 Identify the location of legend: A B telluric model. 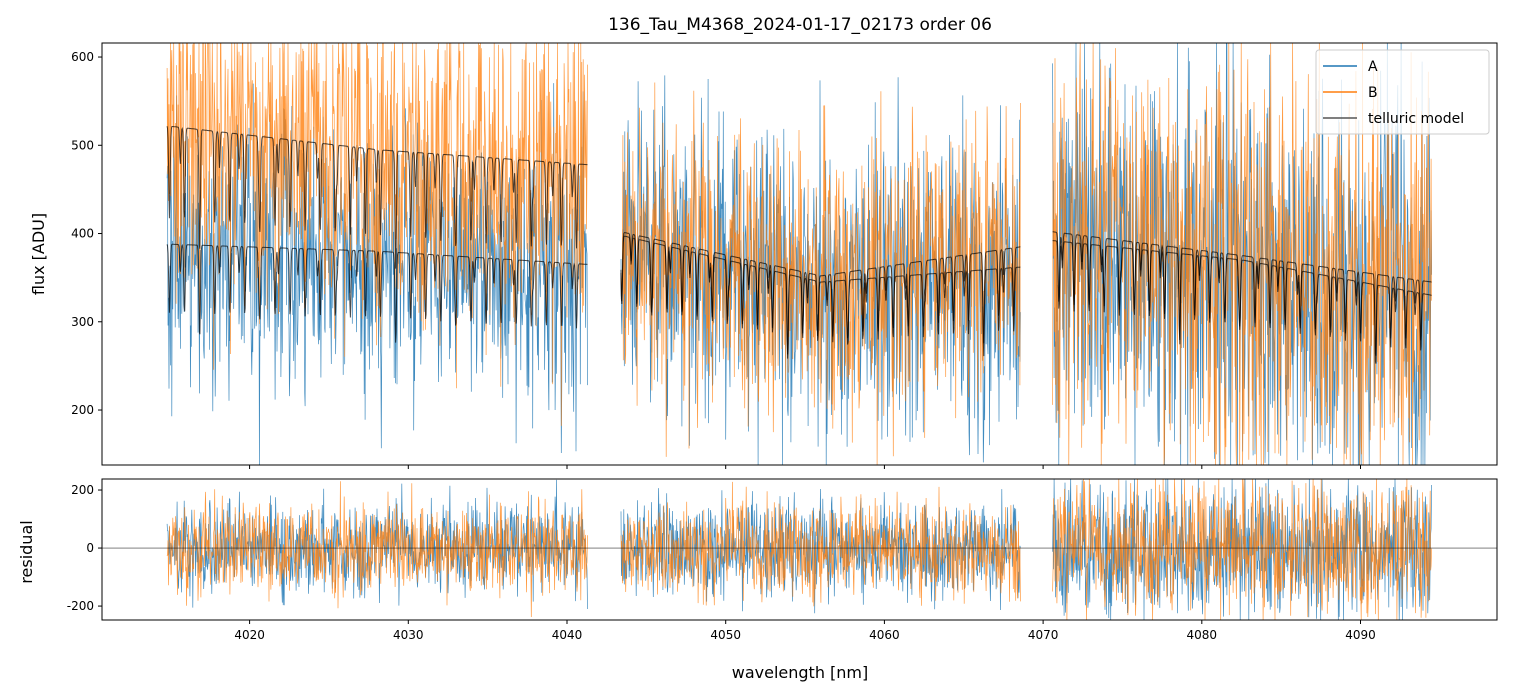
(1402, 92).